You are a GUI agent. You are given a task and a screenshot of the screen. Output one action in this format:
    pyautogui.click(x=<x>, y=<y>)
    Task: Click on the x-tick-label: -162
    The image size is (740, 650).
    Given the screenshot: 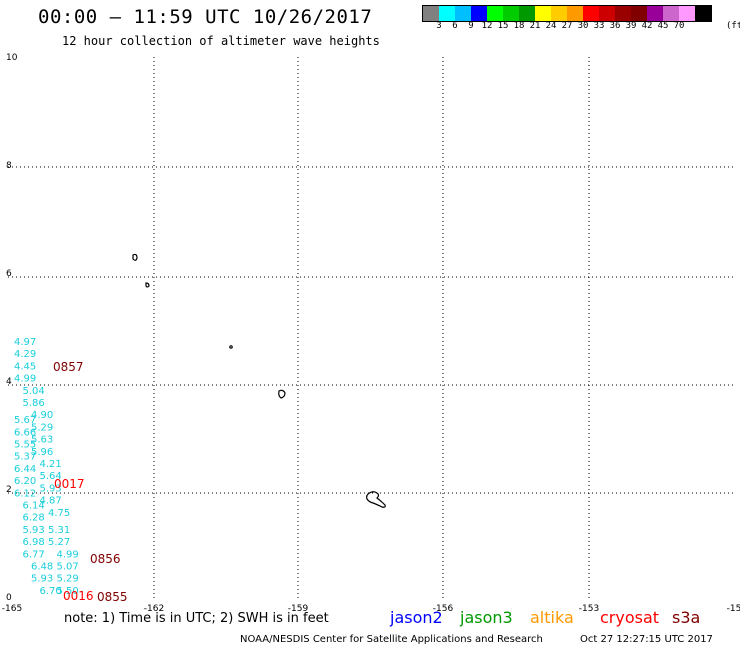 What is the action you would take?
    pyautogui.click(x=154, y=609)
    